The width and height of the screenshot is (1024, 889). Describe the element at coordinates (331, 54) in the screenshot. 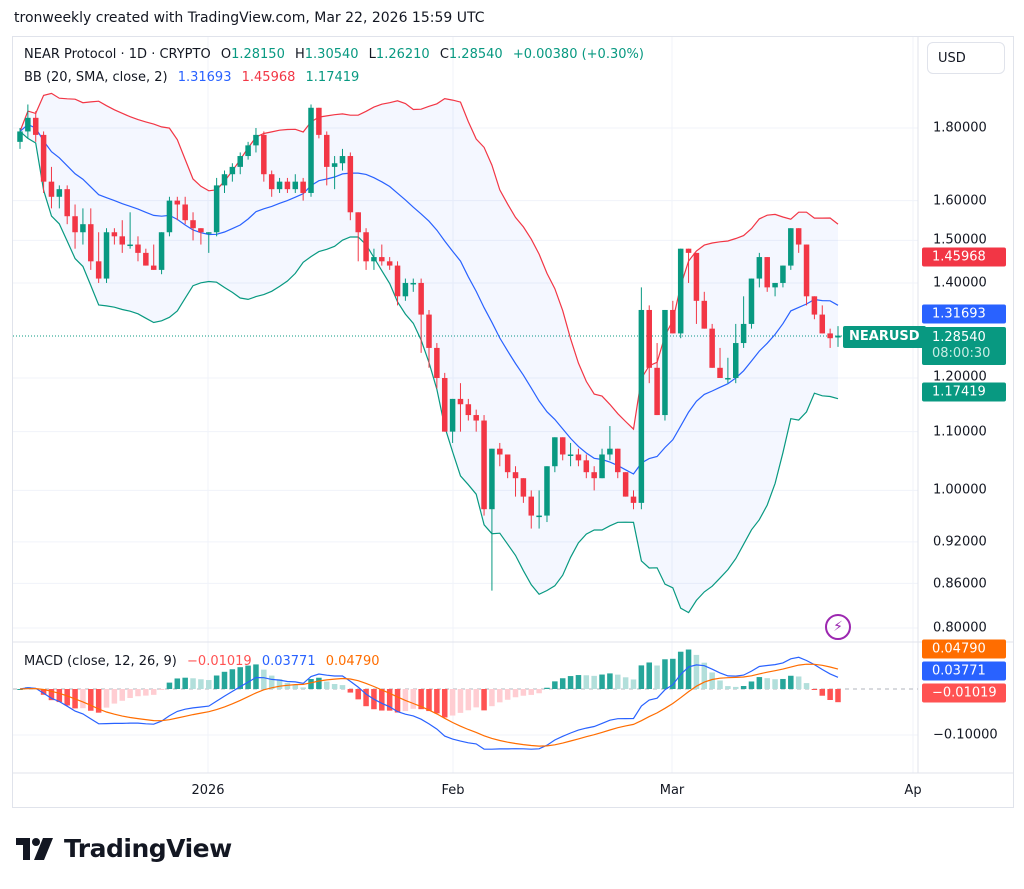

I see `high-value: 1.30540` at that location.